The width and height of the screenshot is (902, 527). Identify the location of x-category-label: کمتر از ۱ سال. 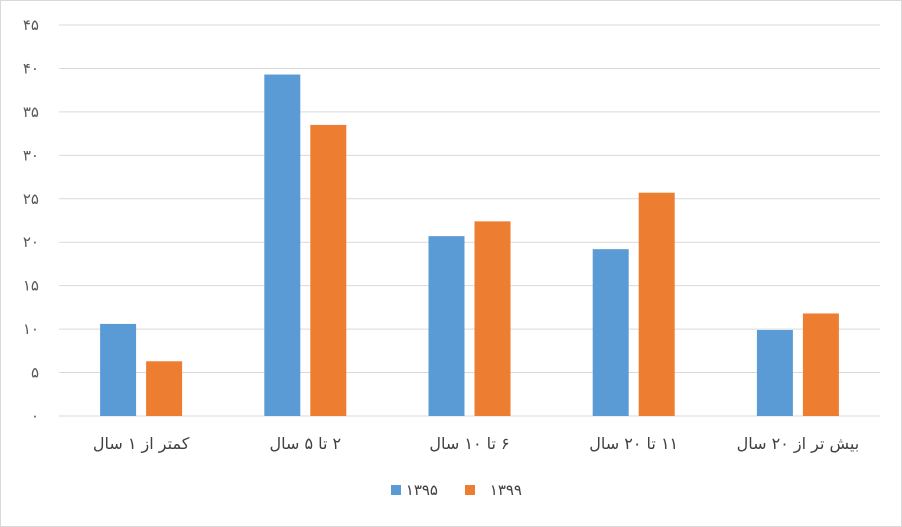
(141, 444).